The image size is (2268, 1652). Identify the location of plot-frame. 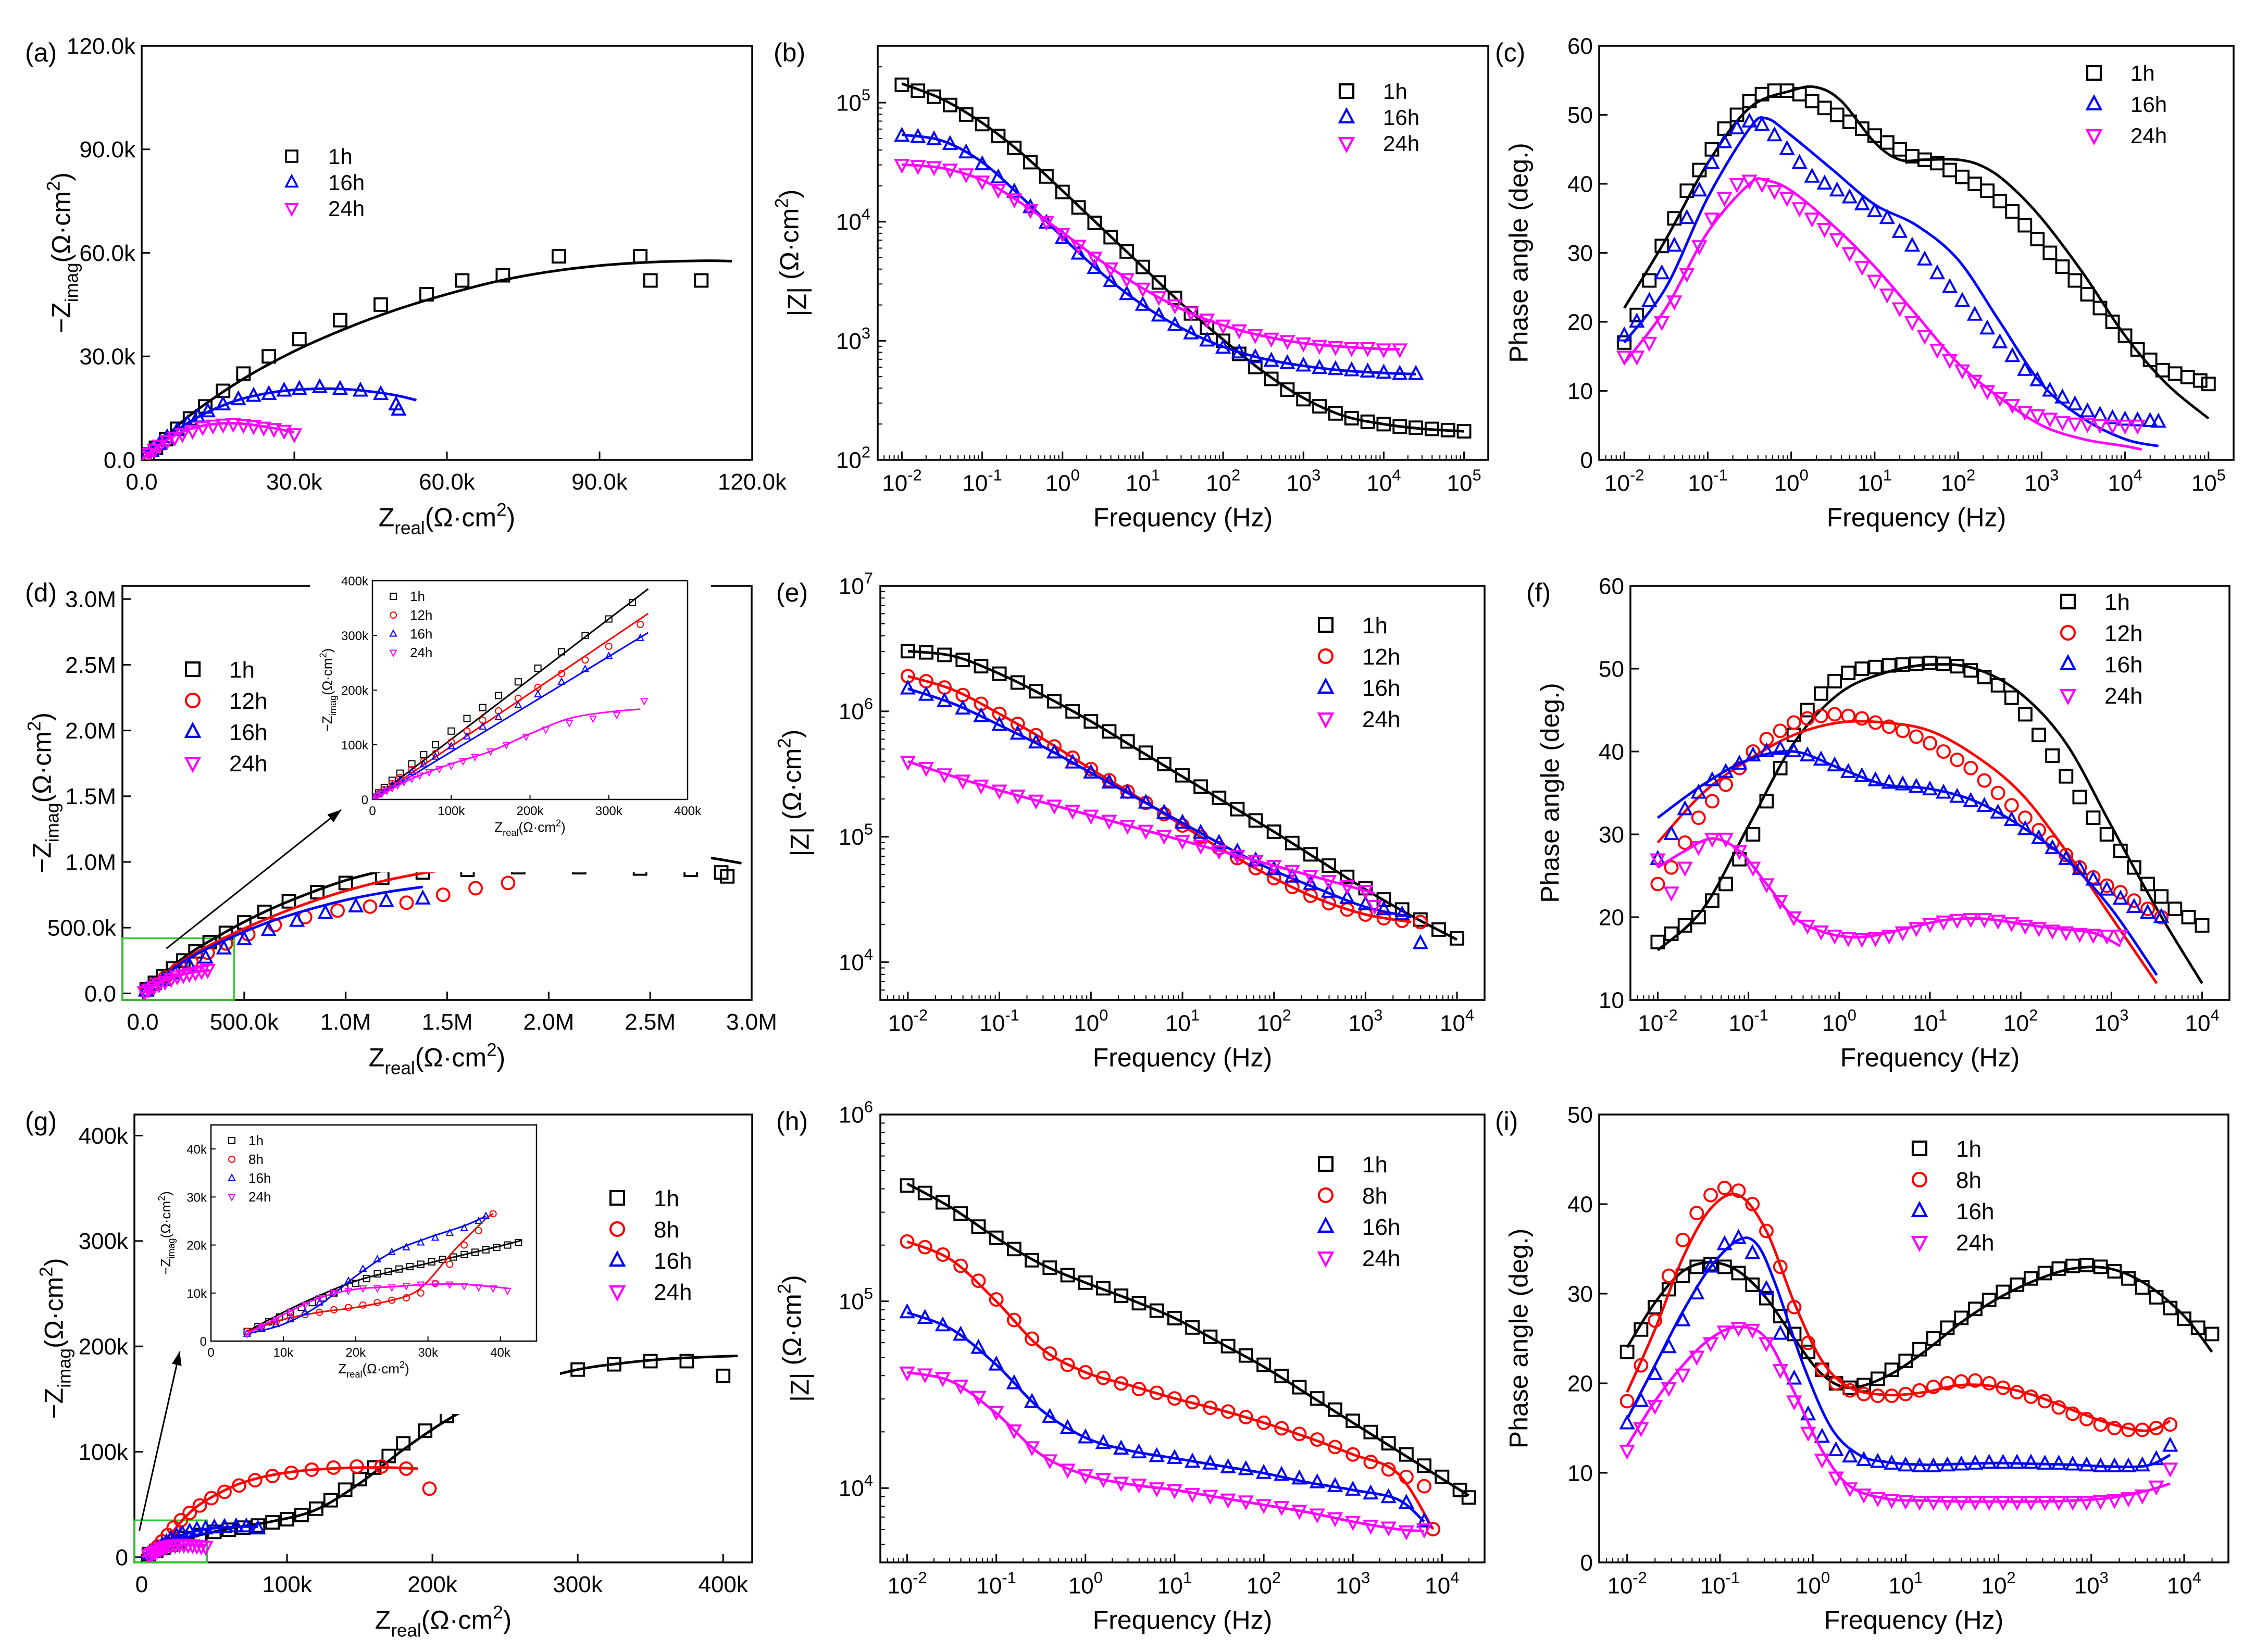
(1914, 1338).